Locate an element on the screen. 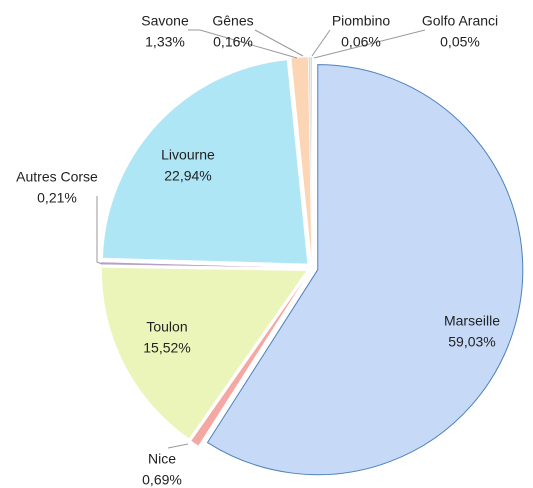 The image size is (533, 488). slice-label: Autres Corse is located at coordinates (57, 177).